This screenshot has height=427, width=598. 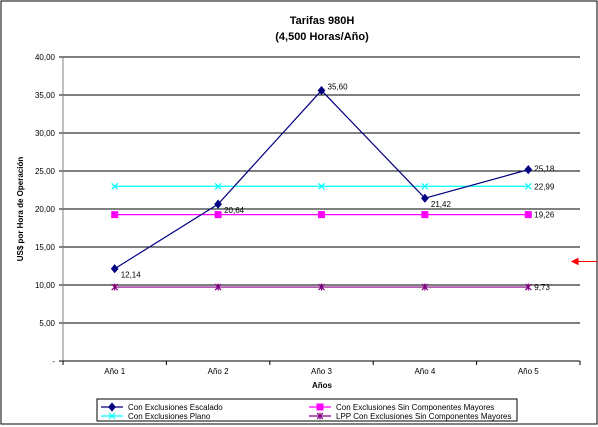 What do you see at coordinates (441, 204) in the screenshot?
I see `data-label: 21,42` at bounding box center [441, 204].